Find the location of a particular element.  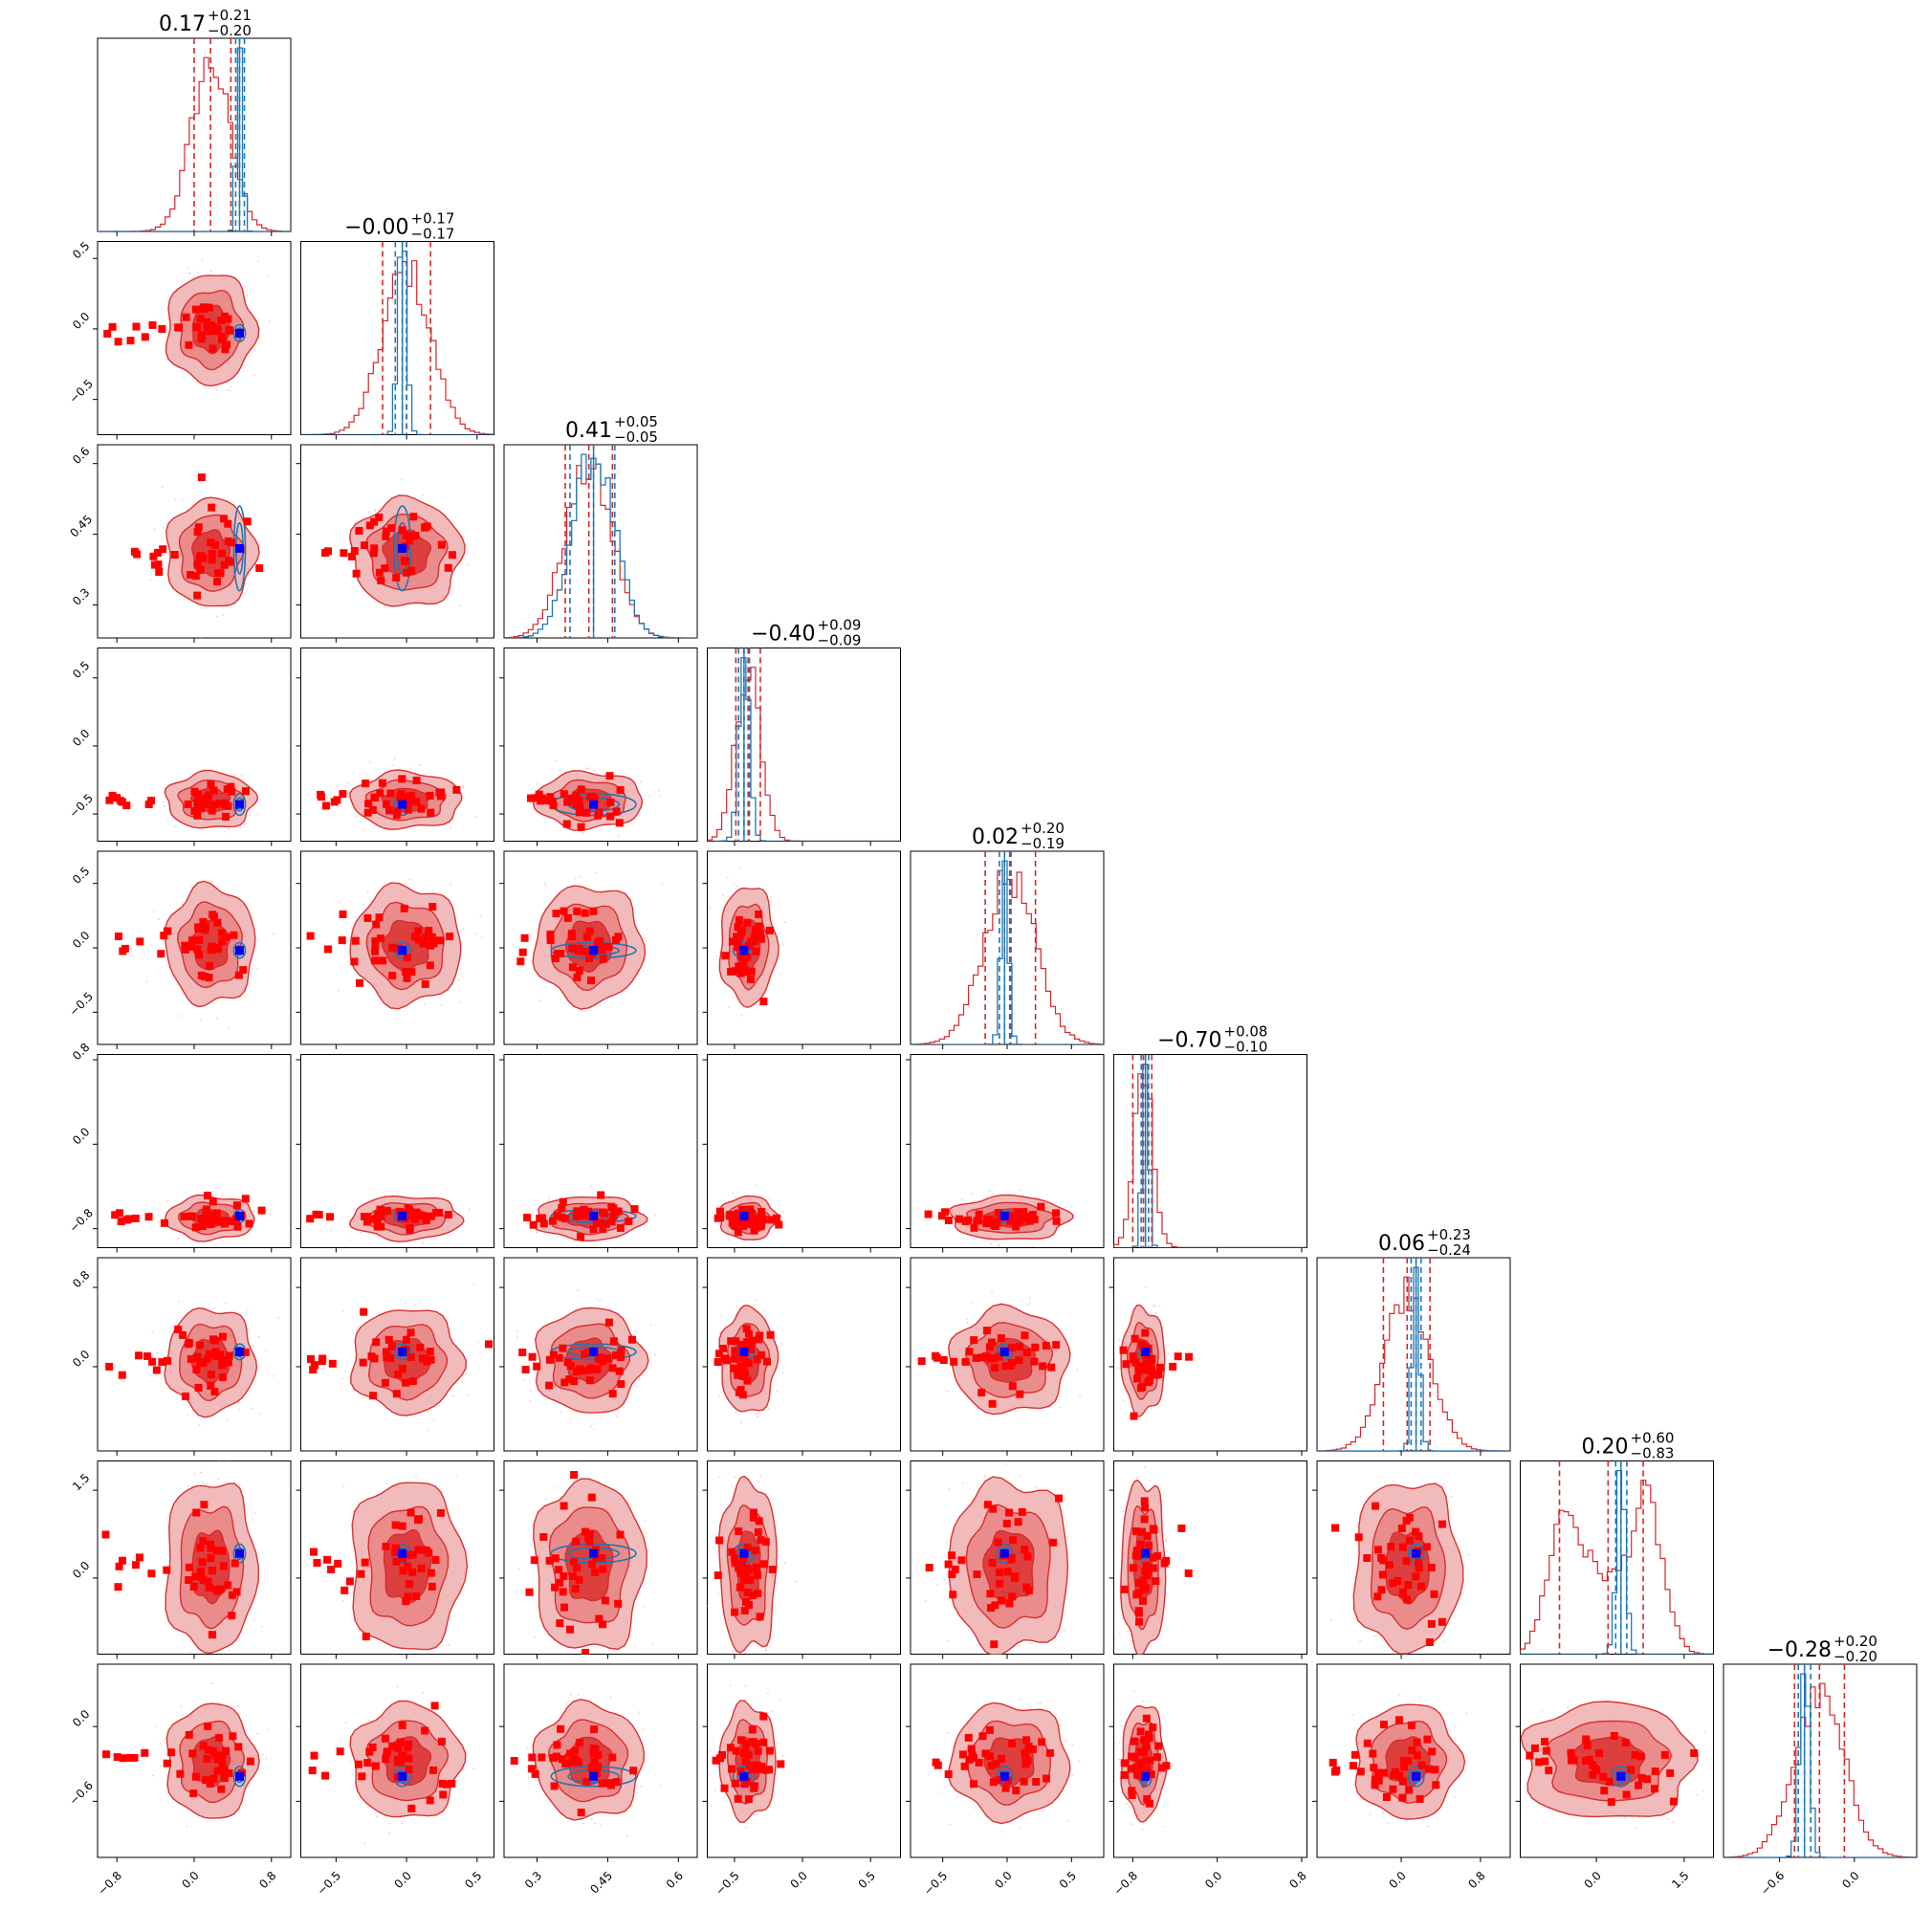

scatter-panel-3-1: 0.30.450.6 is located at coordinates (179, 543).